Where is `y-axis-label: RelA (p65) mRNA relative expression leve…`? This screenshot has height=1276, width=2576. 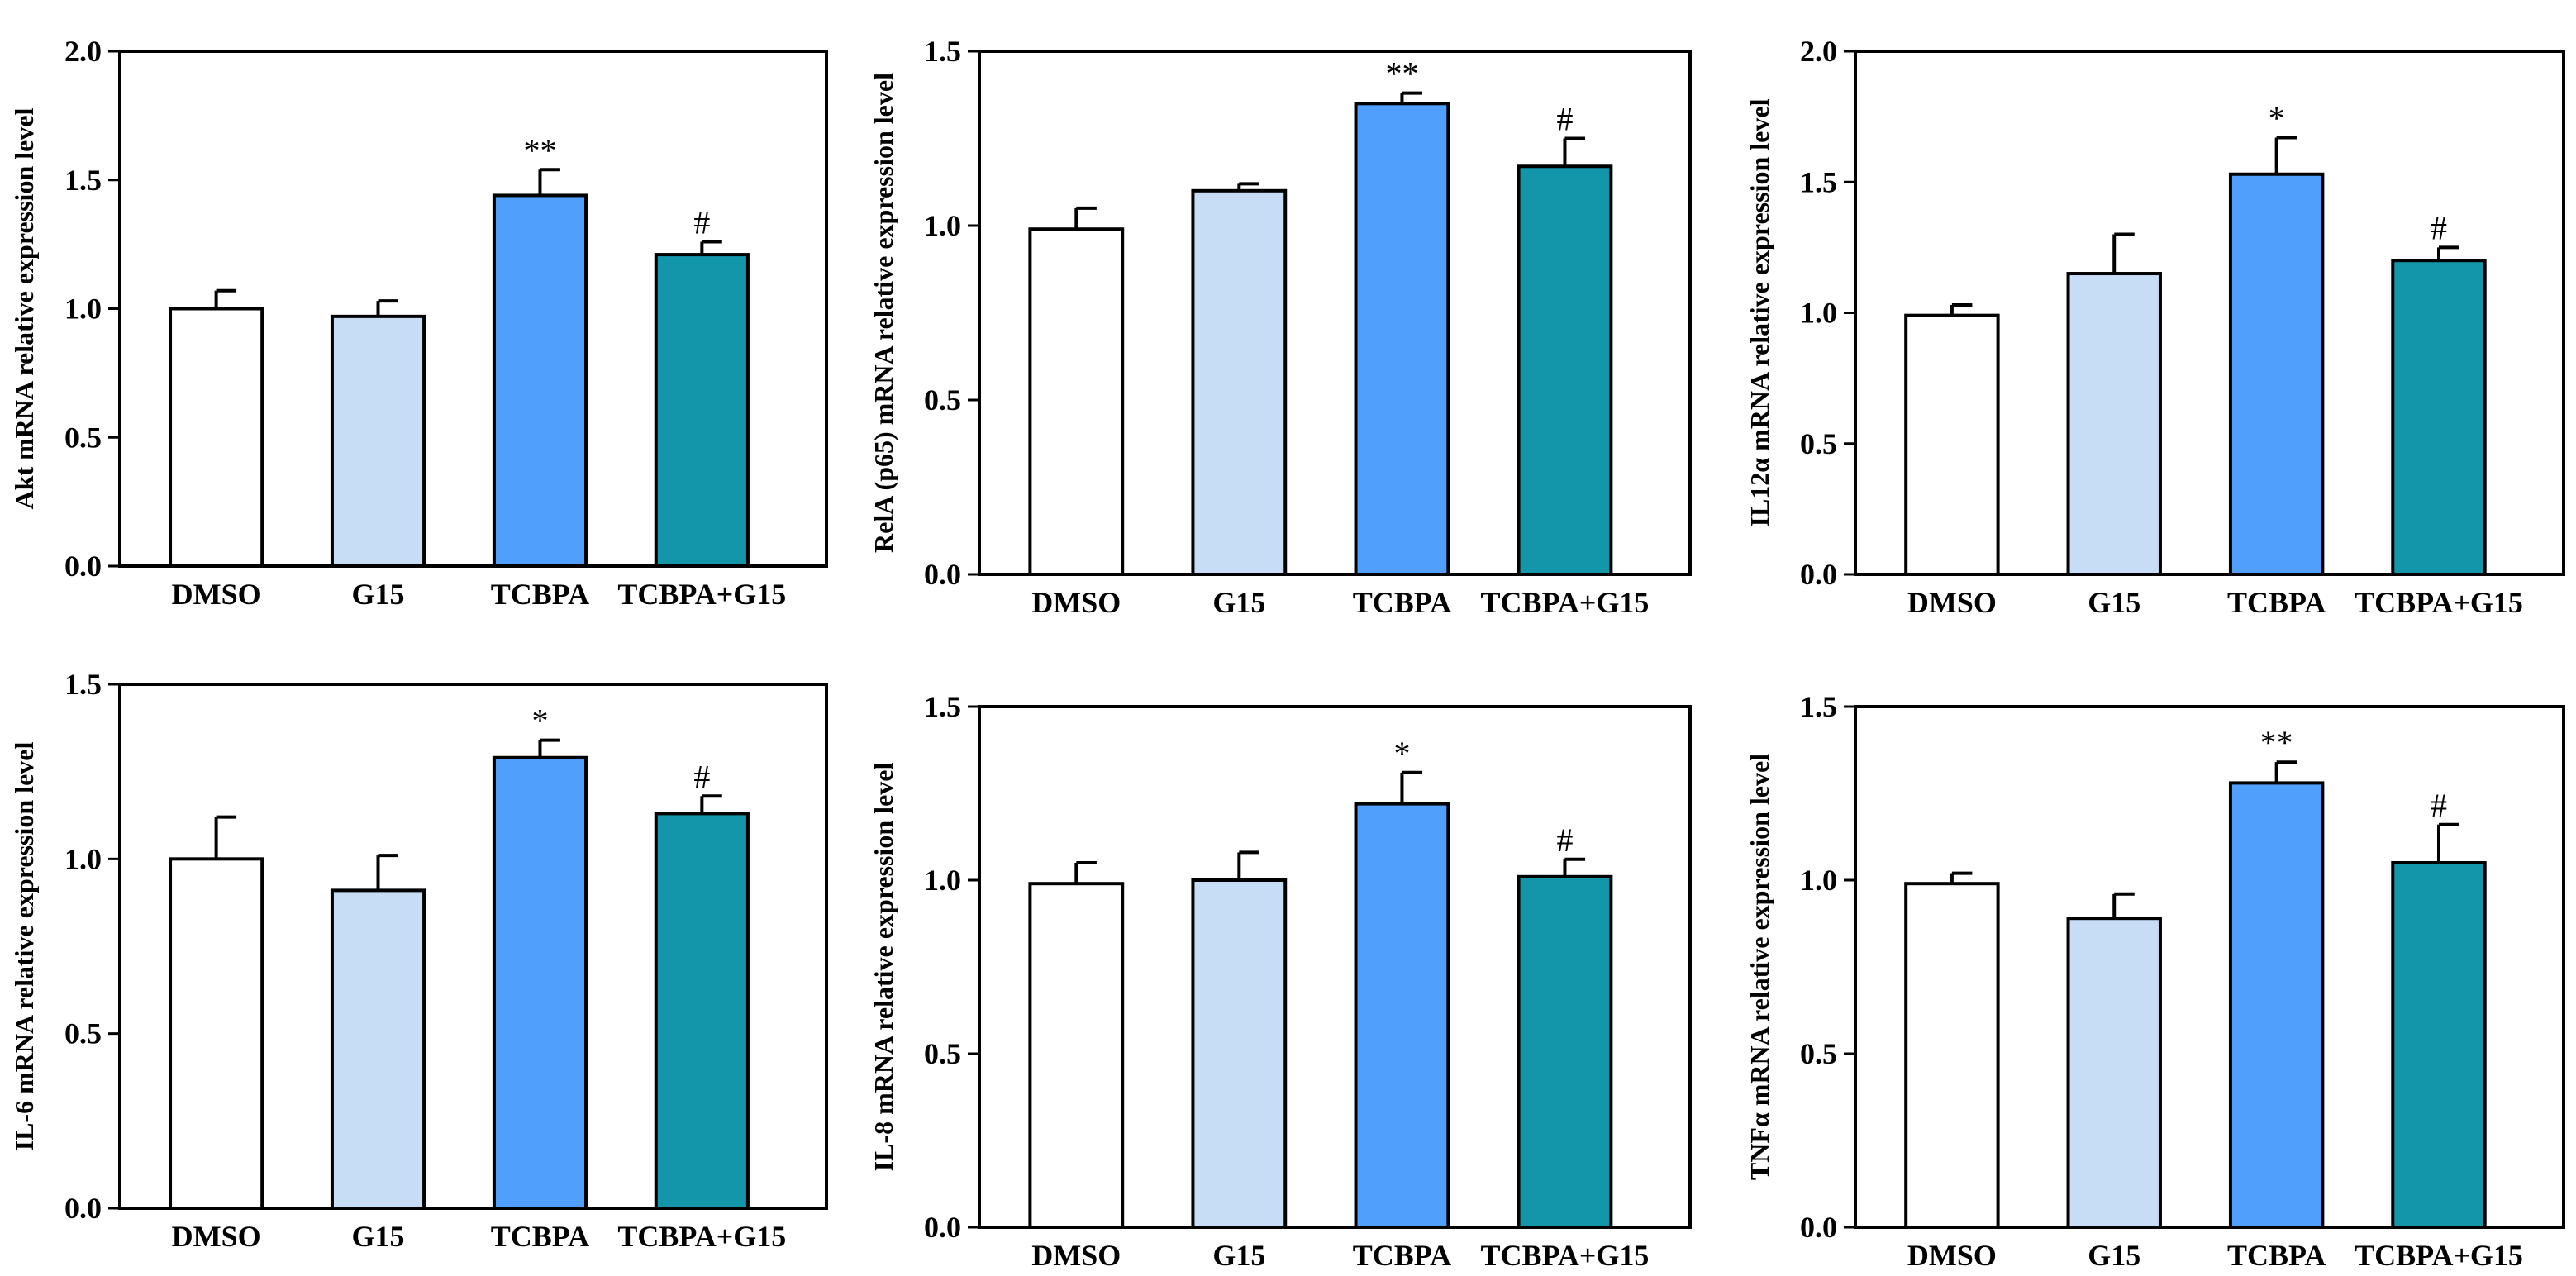
y-axis-label: RelA (p65) mRNA relative expression leve… is located at coordinates (884, 313).